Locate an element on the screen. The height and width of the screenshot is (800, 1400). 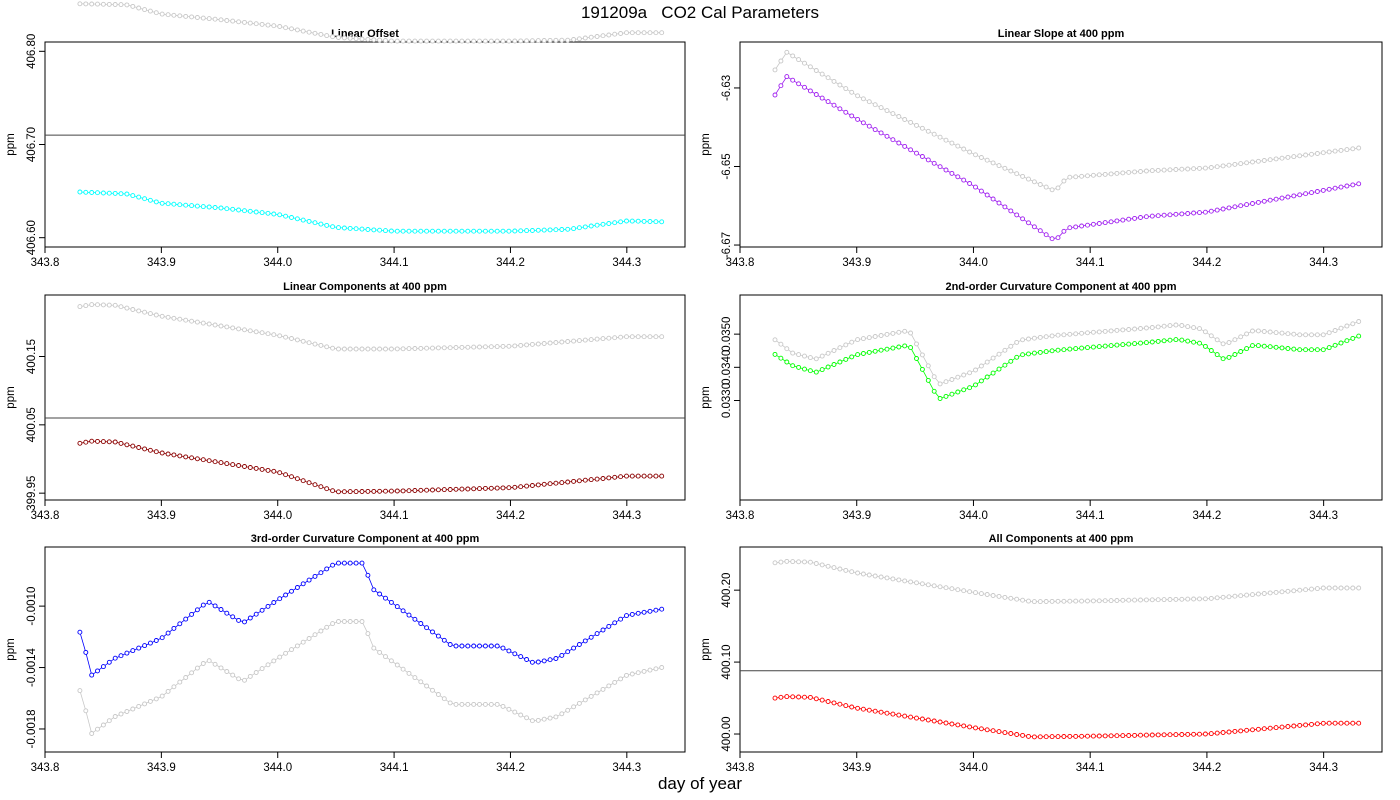
y-tick-label: -0.0014 is located at coordinates (32, 667).